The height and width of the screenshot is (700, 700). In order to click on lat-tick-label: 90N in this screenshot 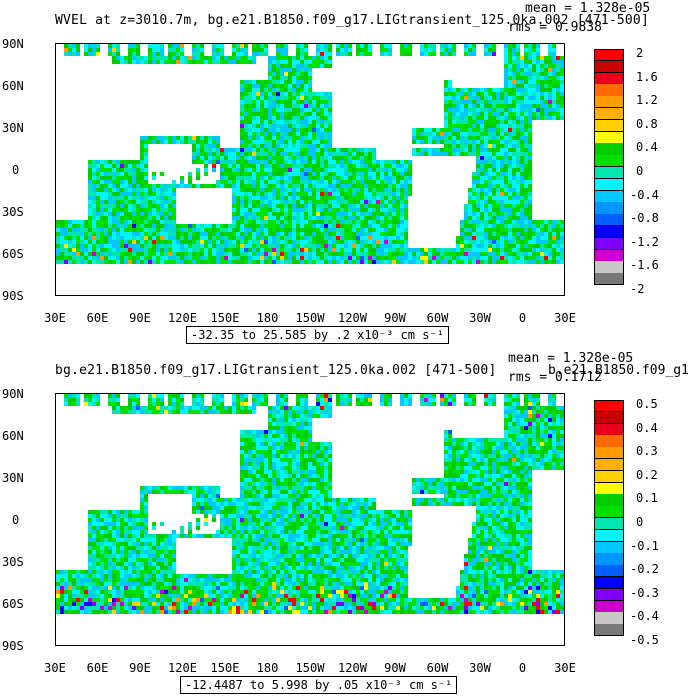, I will do `click(13, 44)`.